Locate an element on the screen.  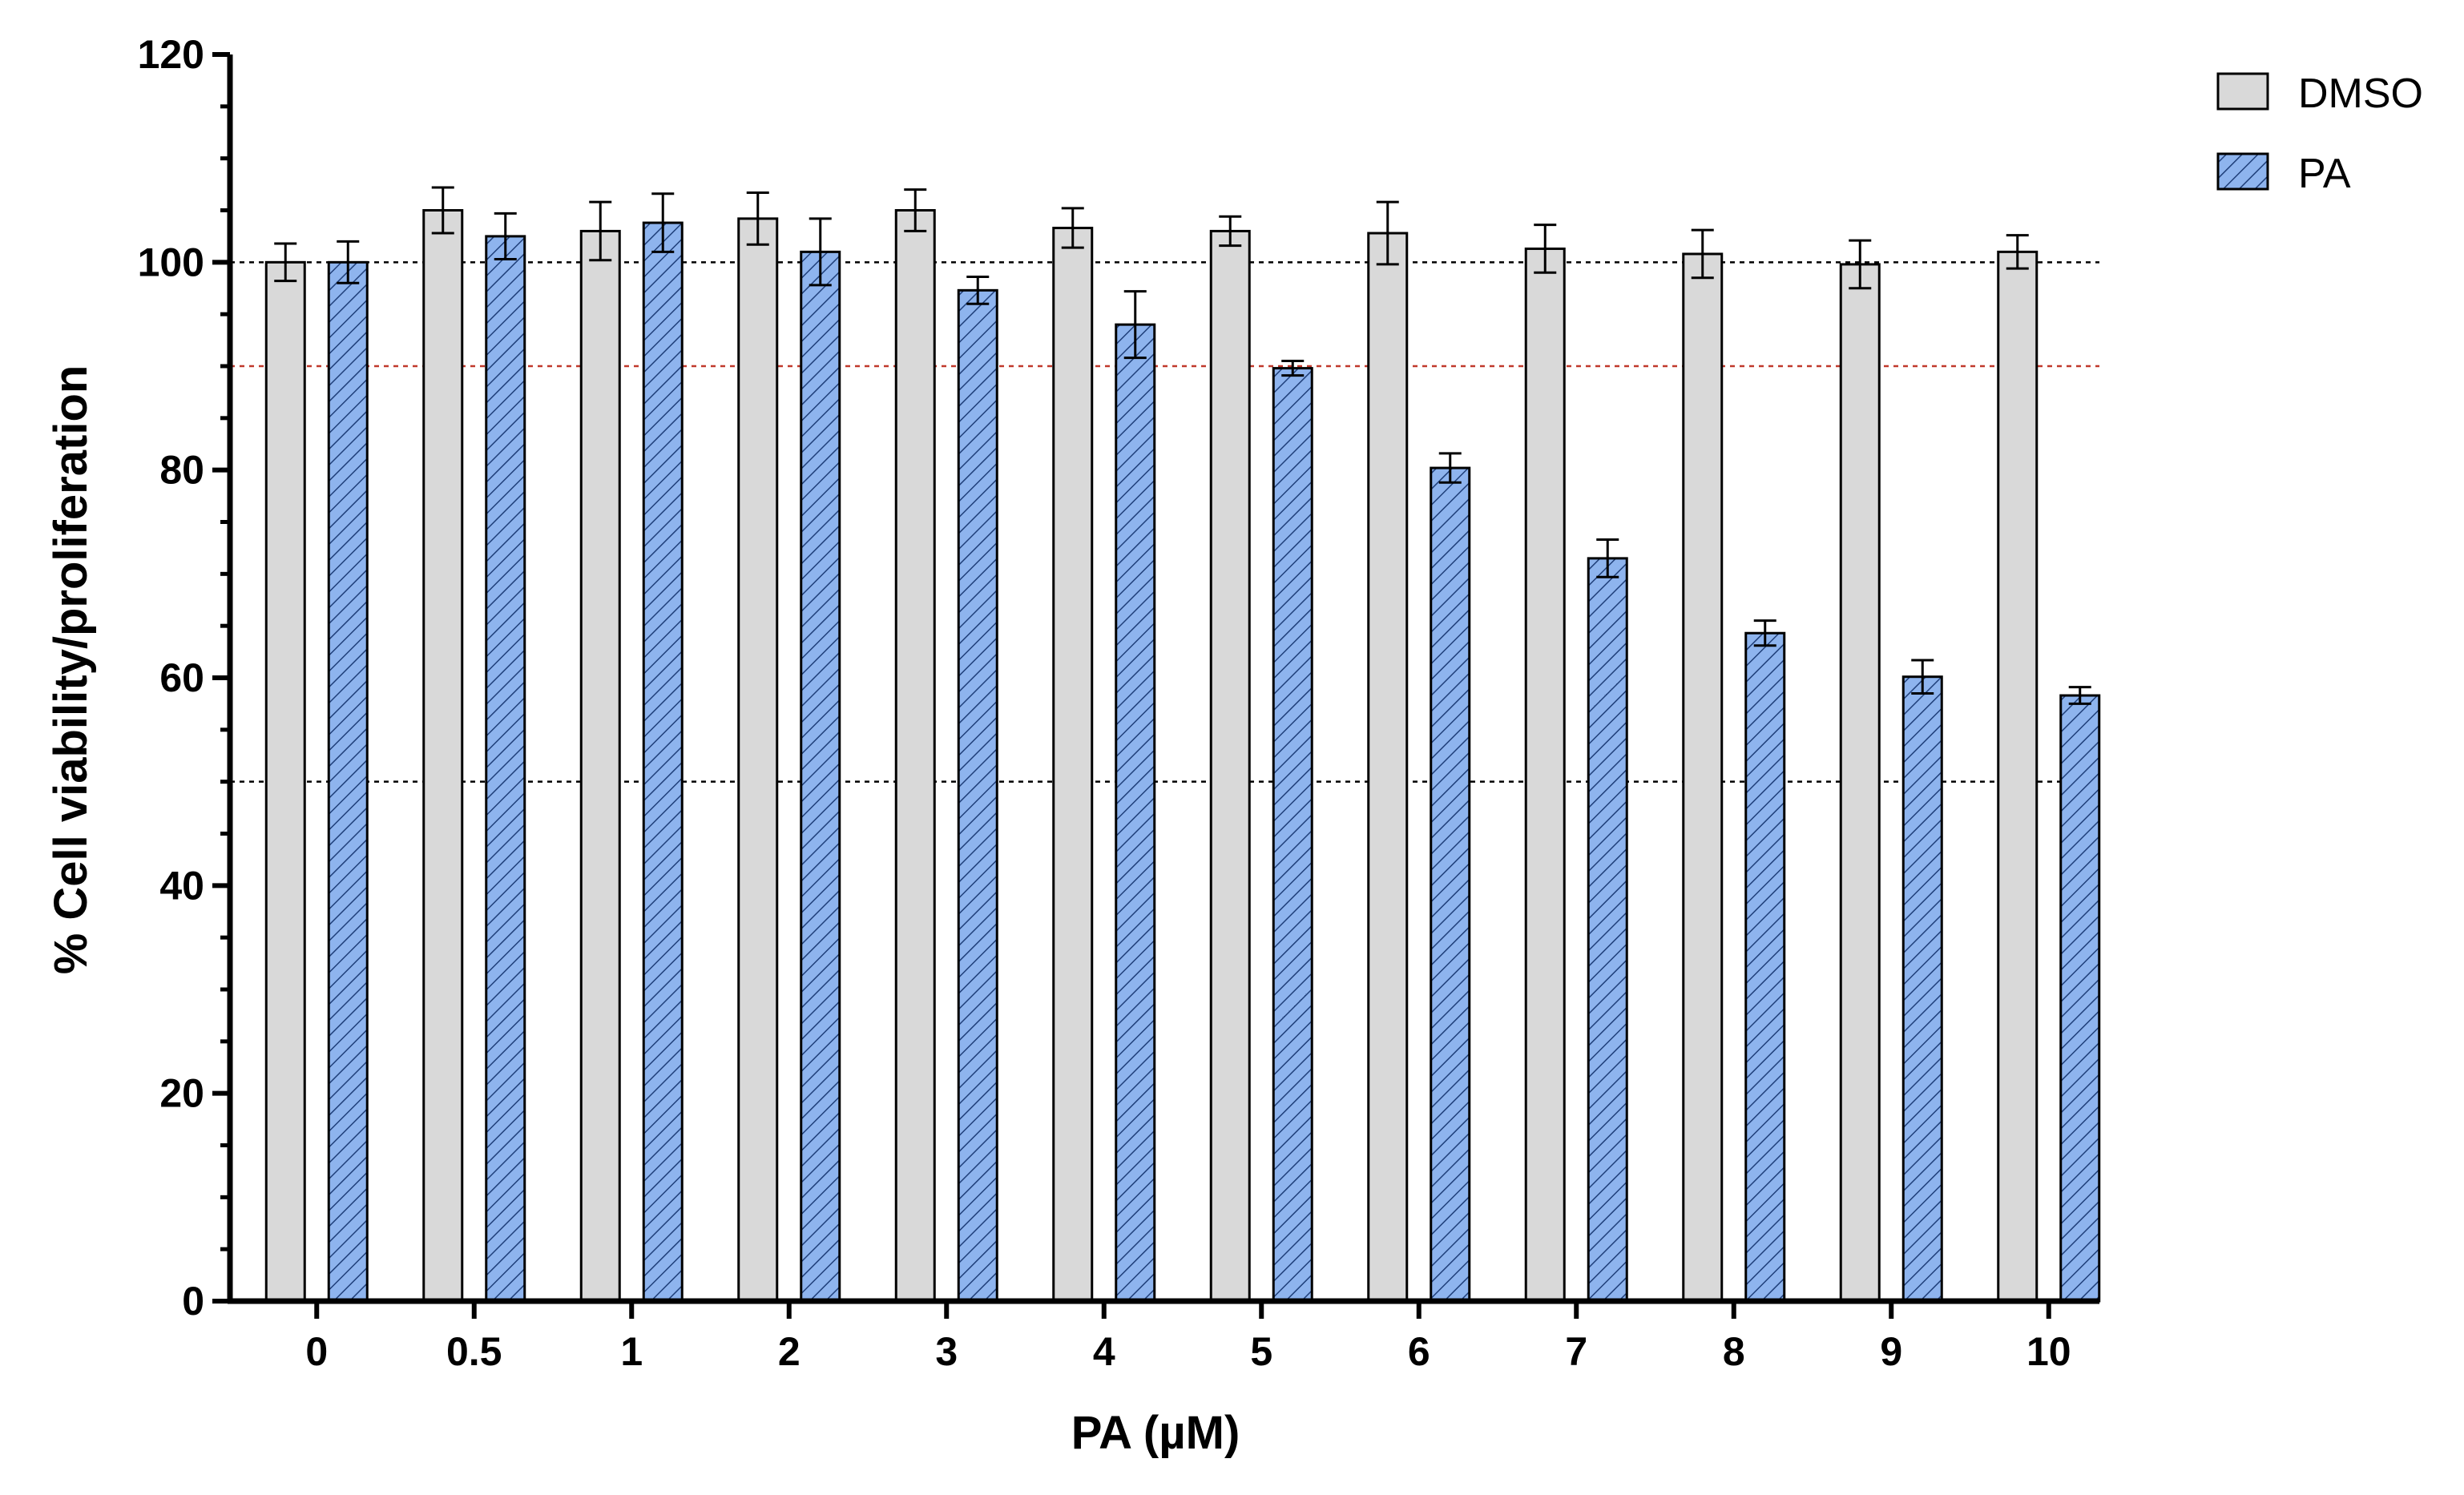
error-bar-dmso-0.5 is located at coordinates (442, 210).